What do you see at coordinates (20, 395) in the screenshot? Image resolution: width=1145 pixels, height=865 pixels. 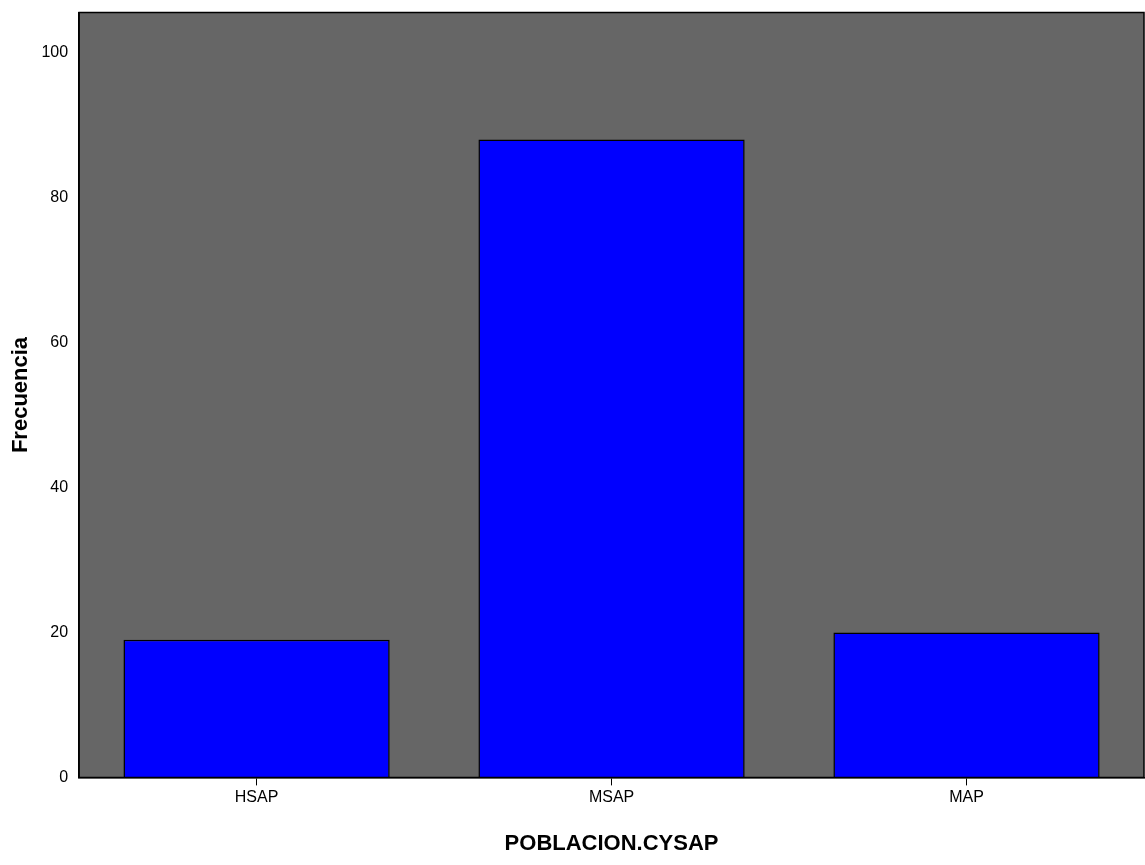 I see `y-axis-title: Frecuencia` at bounding box center [20, 395].